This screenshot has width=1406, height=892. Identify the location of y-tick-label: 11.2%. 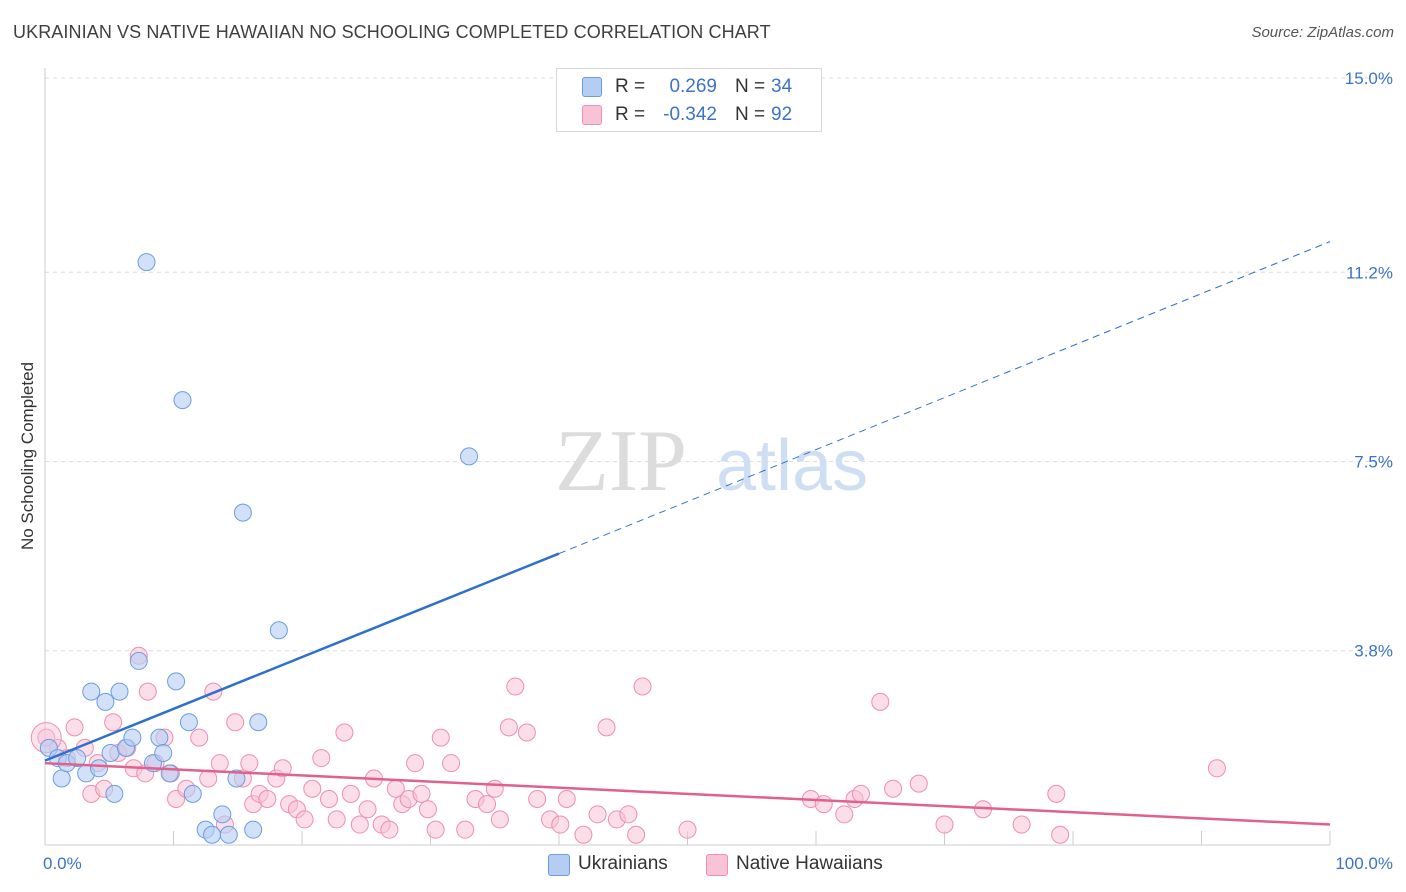
(1369, 272).